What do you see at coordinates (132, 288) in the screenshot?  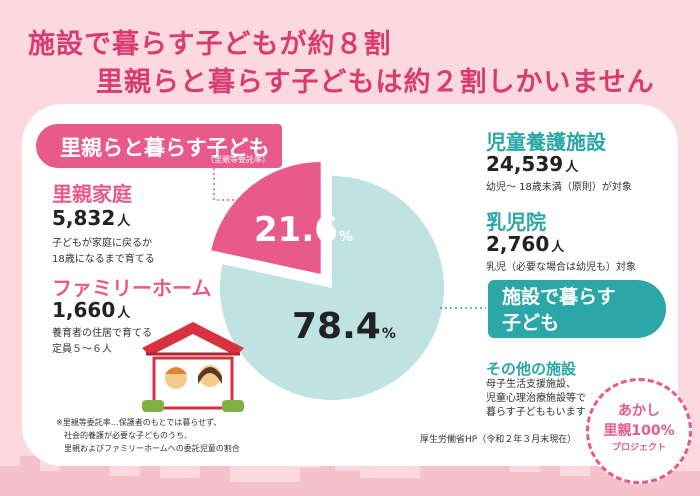 I see `family-home-label: ファミリーホーム` at bounding box center [132, 288].